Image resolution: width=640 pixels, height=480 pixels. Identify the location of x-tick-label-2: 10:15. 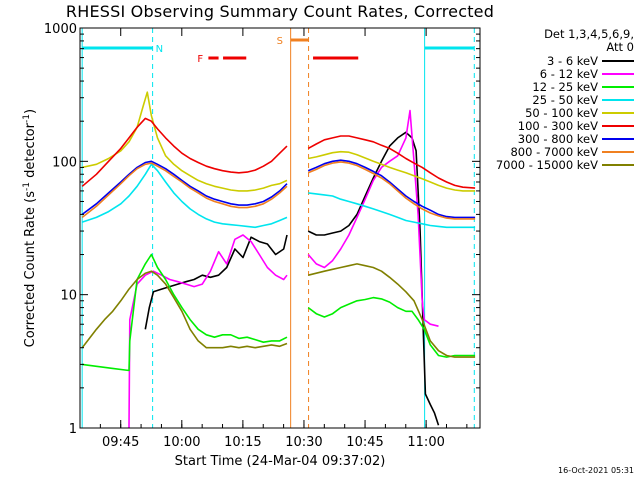
(242, 442).